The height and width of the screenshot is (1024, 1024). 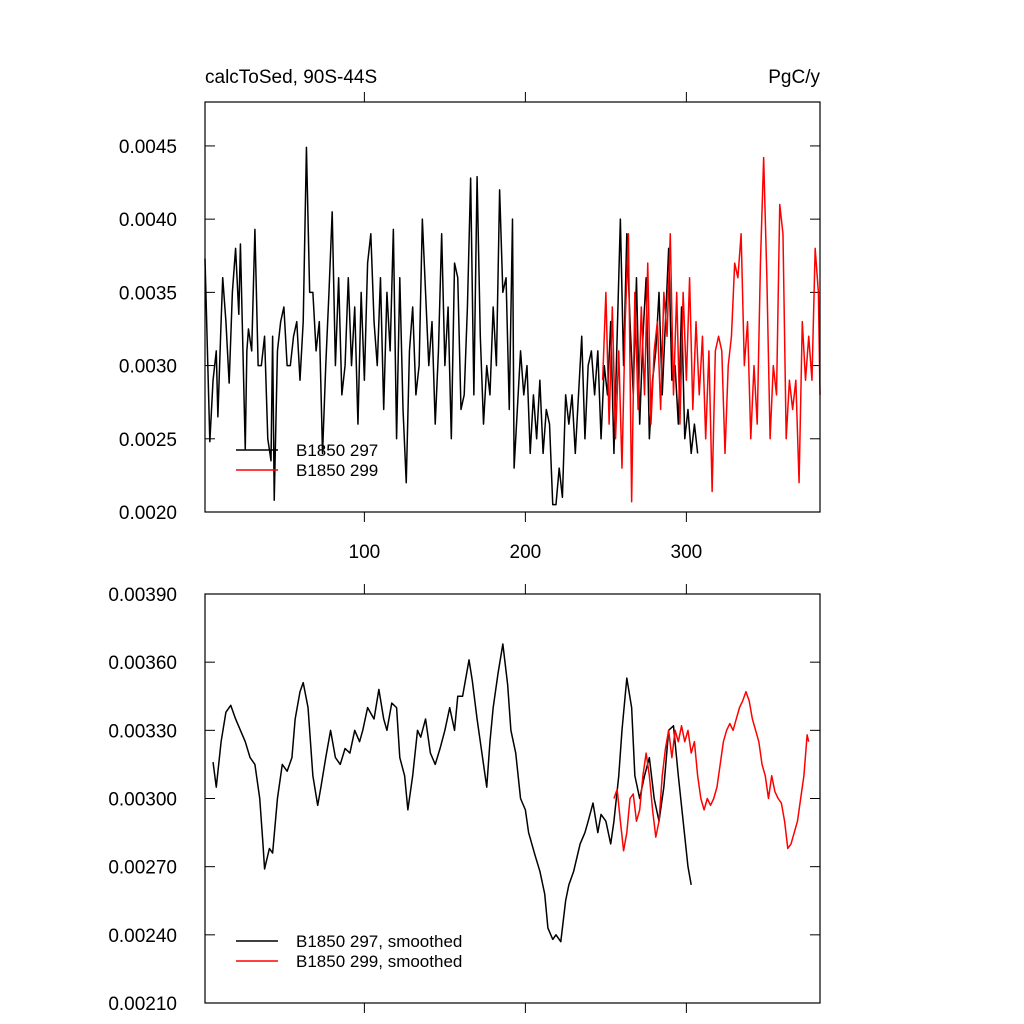 What do you see at coordinates (379, 941) in the screenshot?
I see `legend-label: B1850 297, smoothed` at bounding box center [379, 941].